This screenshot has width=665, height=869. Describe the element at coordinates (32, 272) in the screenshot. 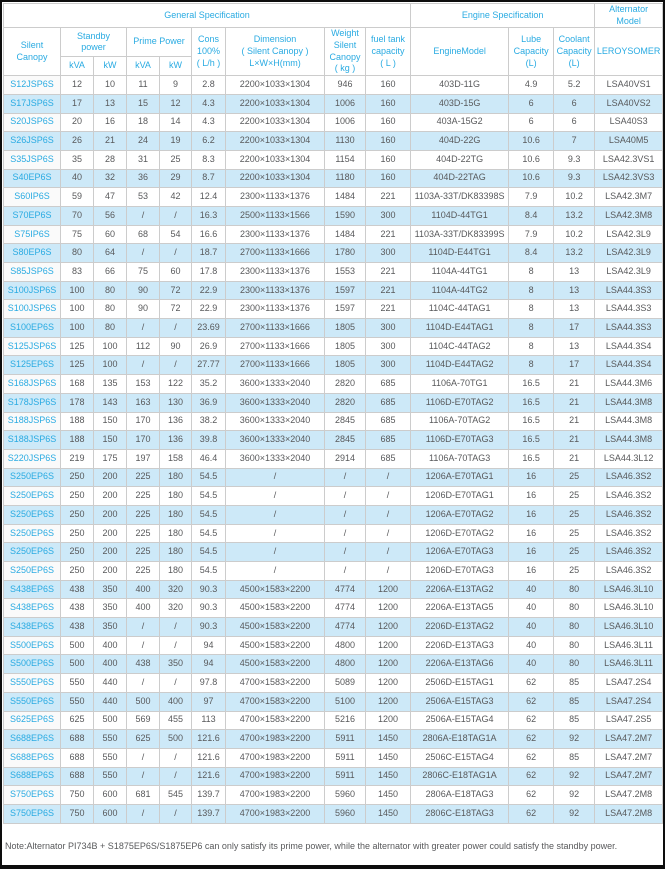

I see `model-link: S85JSP6S` at that location.